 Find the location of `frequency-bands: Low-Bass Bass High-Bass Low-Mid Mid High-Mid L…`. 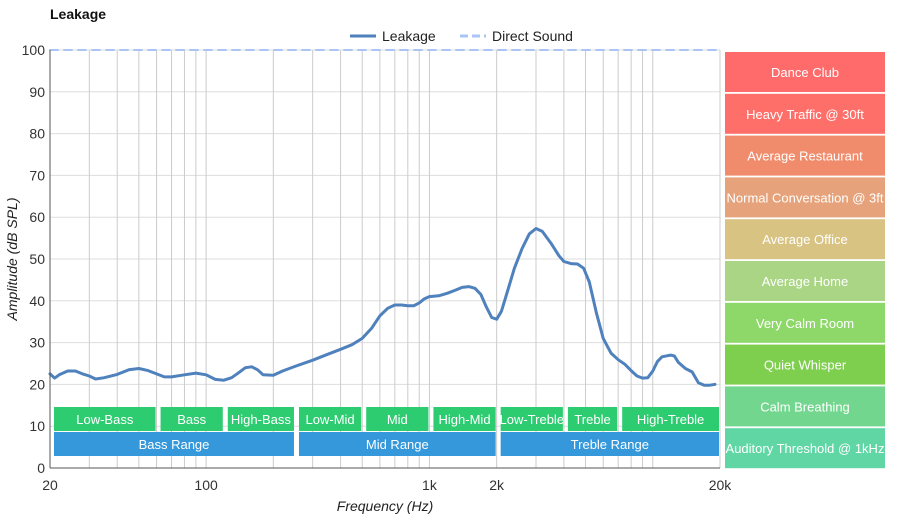

frequency-bands: Low-Bass Bass High-Bass Low-Mid Mid High-Mid L… is located at coordinates (386, 431).